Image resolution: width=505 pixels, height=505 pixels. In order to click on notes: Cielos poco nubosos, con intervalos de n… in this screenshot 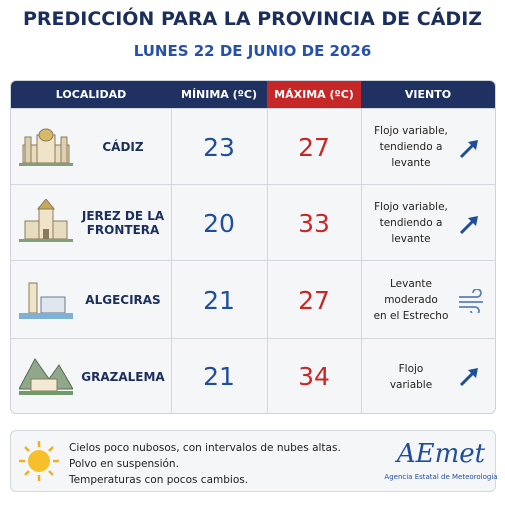, I will do `click(205, 464)`.